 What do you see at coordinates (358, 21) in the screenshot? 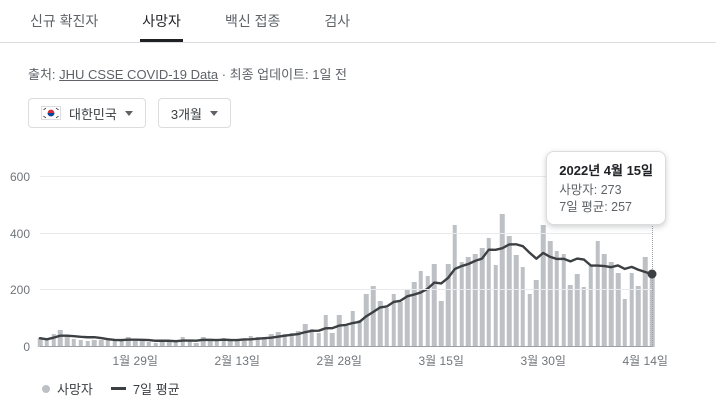
I see `tab-bar: 신규 확진자 사망자 백신 접종 검사` at bounding box center [358, 21].